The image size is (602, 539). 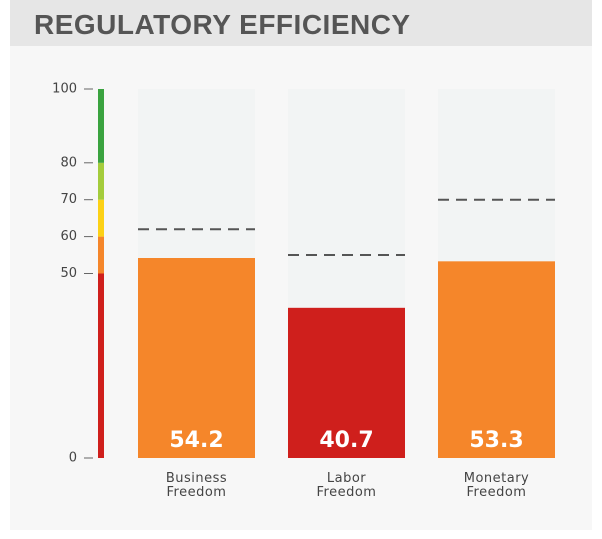 What do you see at coordinates (222, 24) in the screenshot?
I see `chart-title: REGULATORY EFFICIENCY` at bounding box center [222, 24].